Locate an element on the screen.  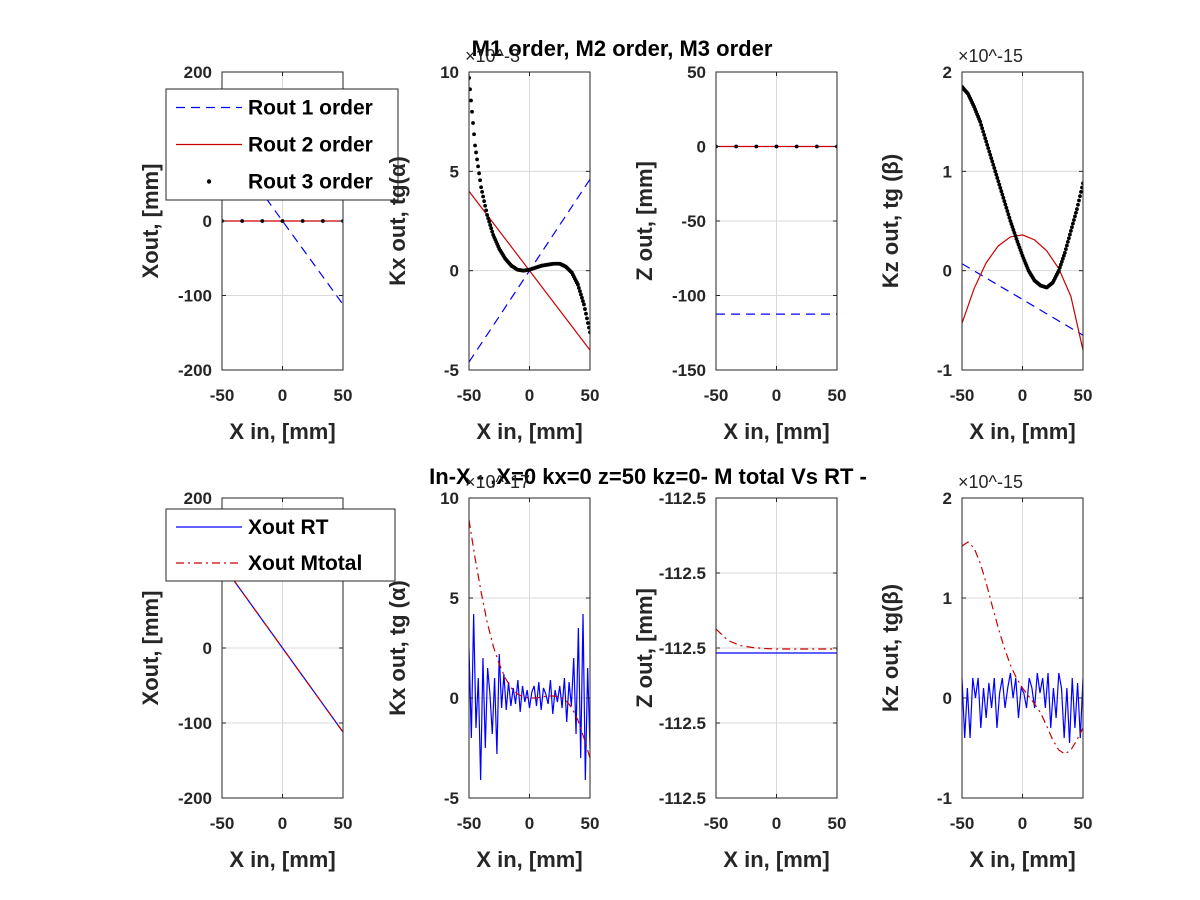
series-rout-3-order is located at coordinates (1022, 187).